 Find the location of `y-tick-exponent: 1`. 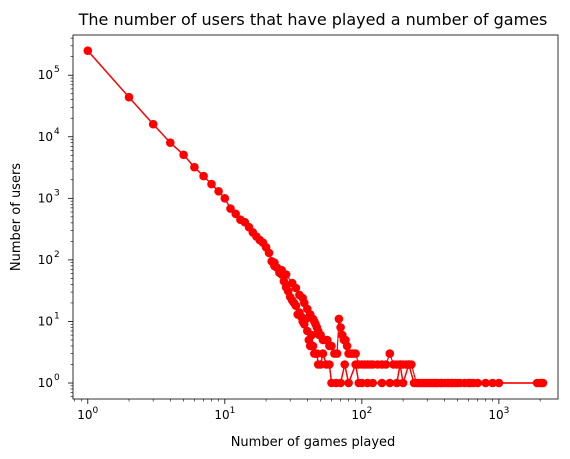

y-tick-exponent: 1 is located at coordinates (57, 316).